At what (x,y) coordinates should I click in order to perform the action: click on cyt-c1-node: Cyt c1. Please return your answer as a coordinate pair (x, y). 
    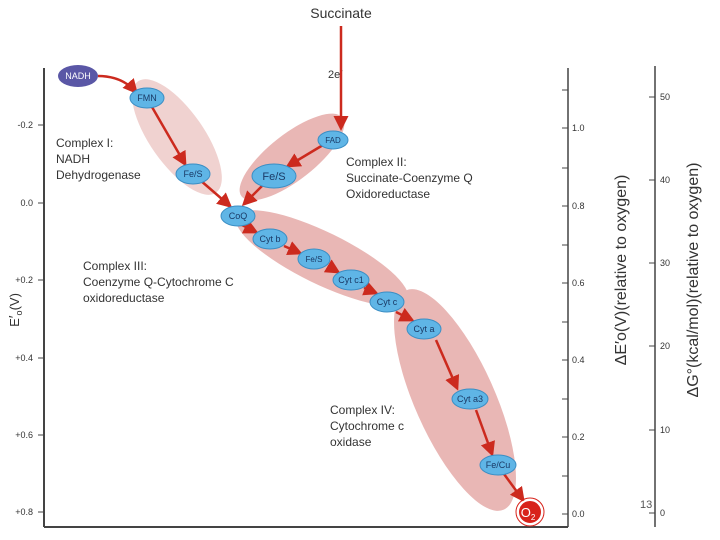
    Looking at the image, I should click on (351, 280).